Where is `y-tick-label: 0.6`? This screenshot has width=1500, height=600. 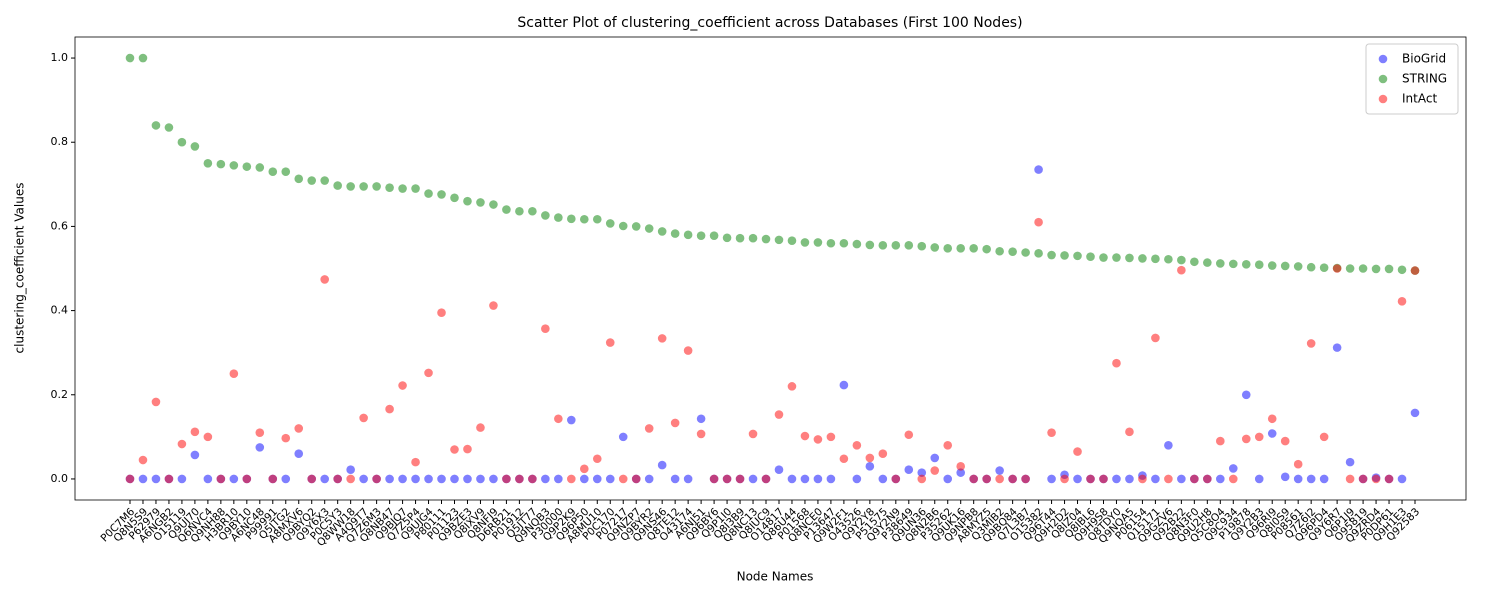 y-tick-label: 0.6 is located at coordinates (60, 225).